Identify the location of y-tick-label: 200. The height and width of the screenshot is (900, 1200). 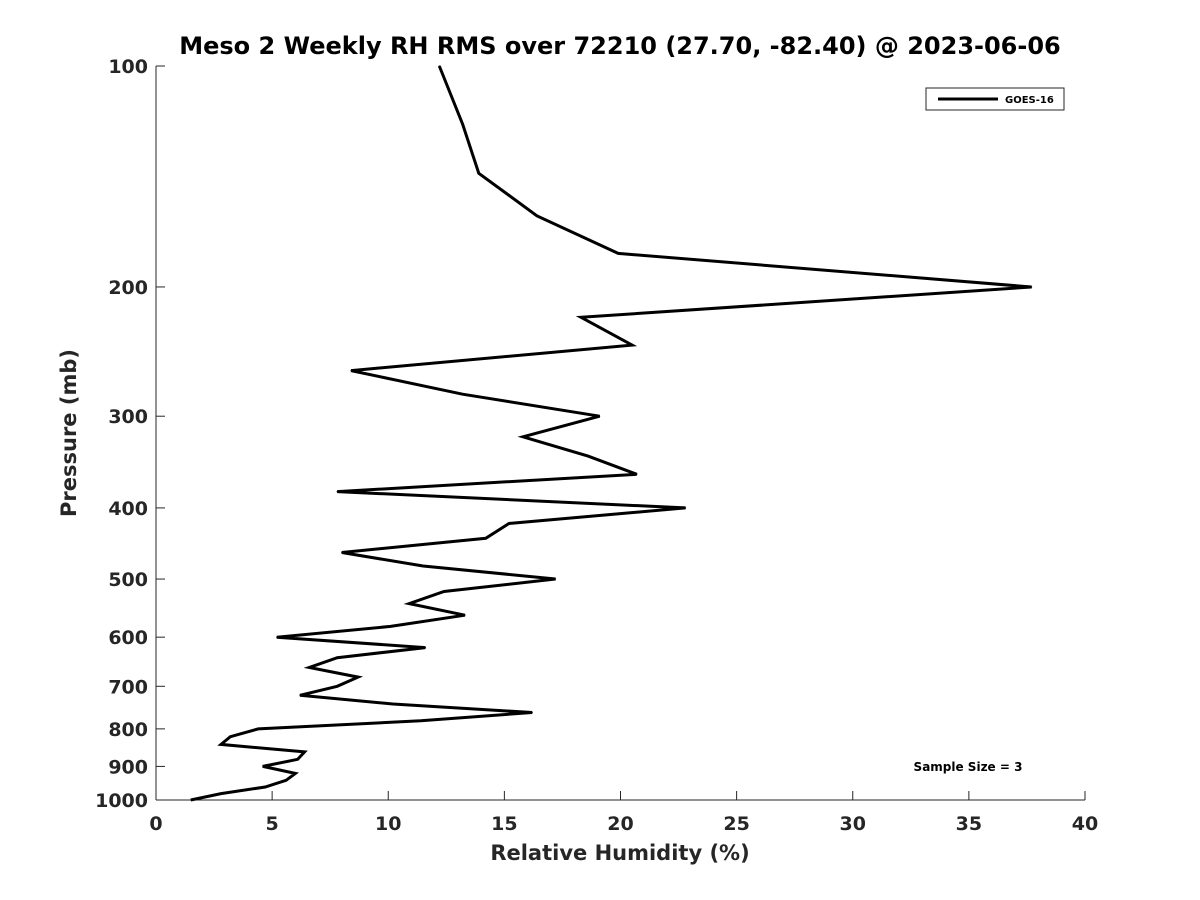
(128, 288).